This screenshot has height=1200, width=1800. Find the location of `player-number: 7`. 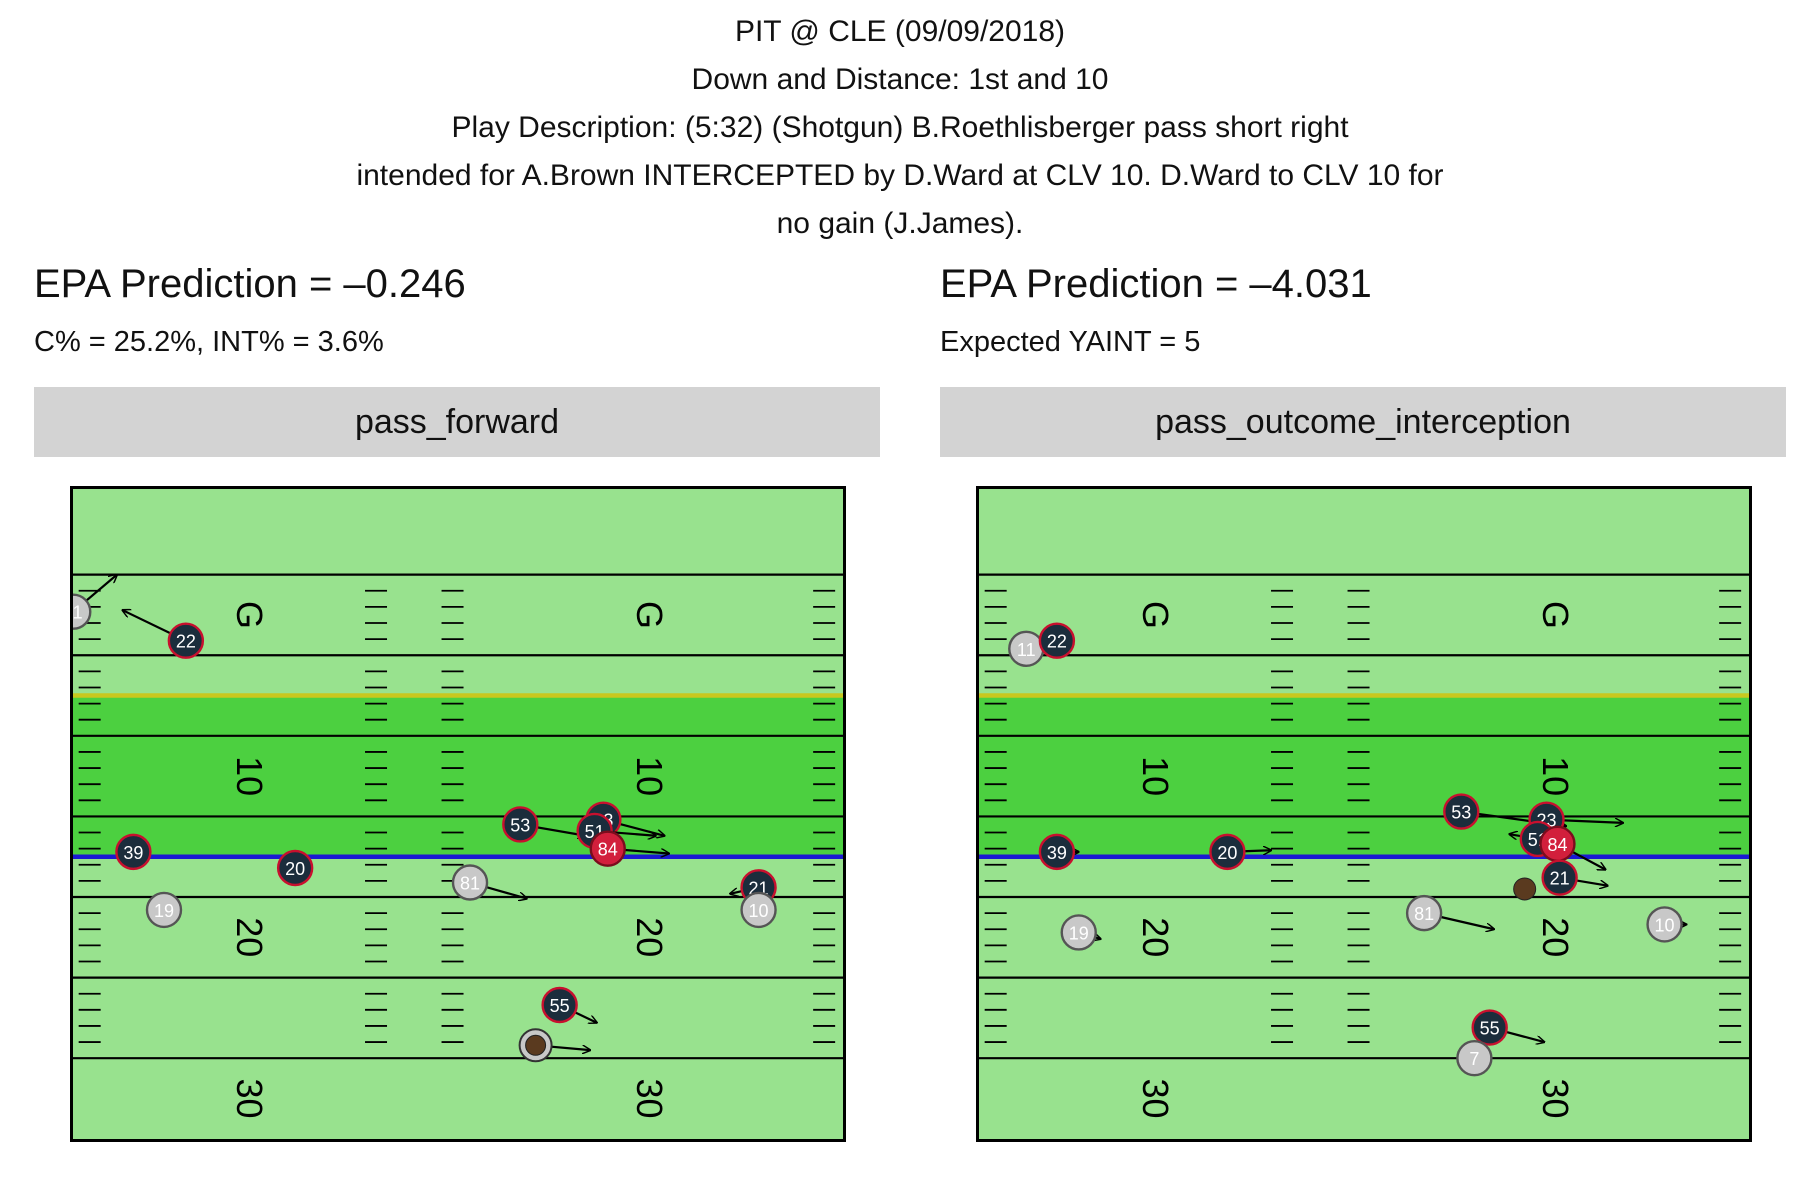

player-number: 7 is located at coordinates (1474, 1059).